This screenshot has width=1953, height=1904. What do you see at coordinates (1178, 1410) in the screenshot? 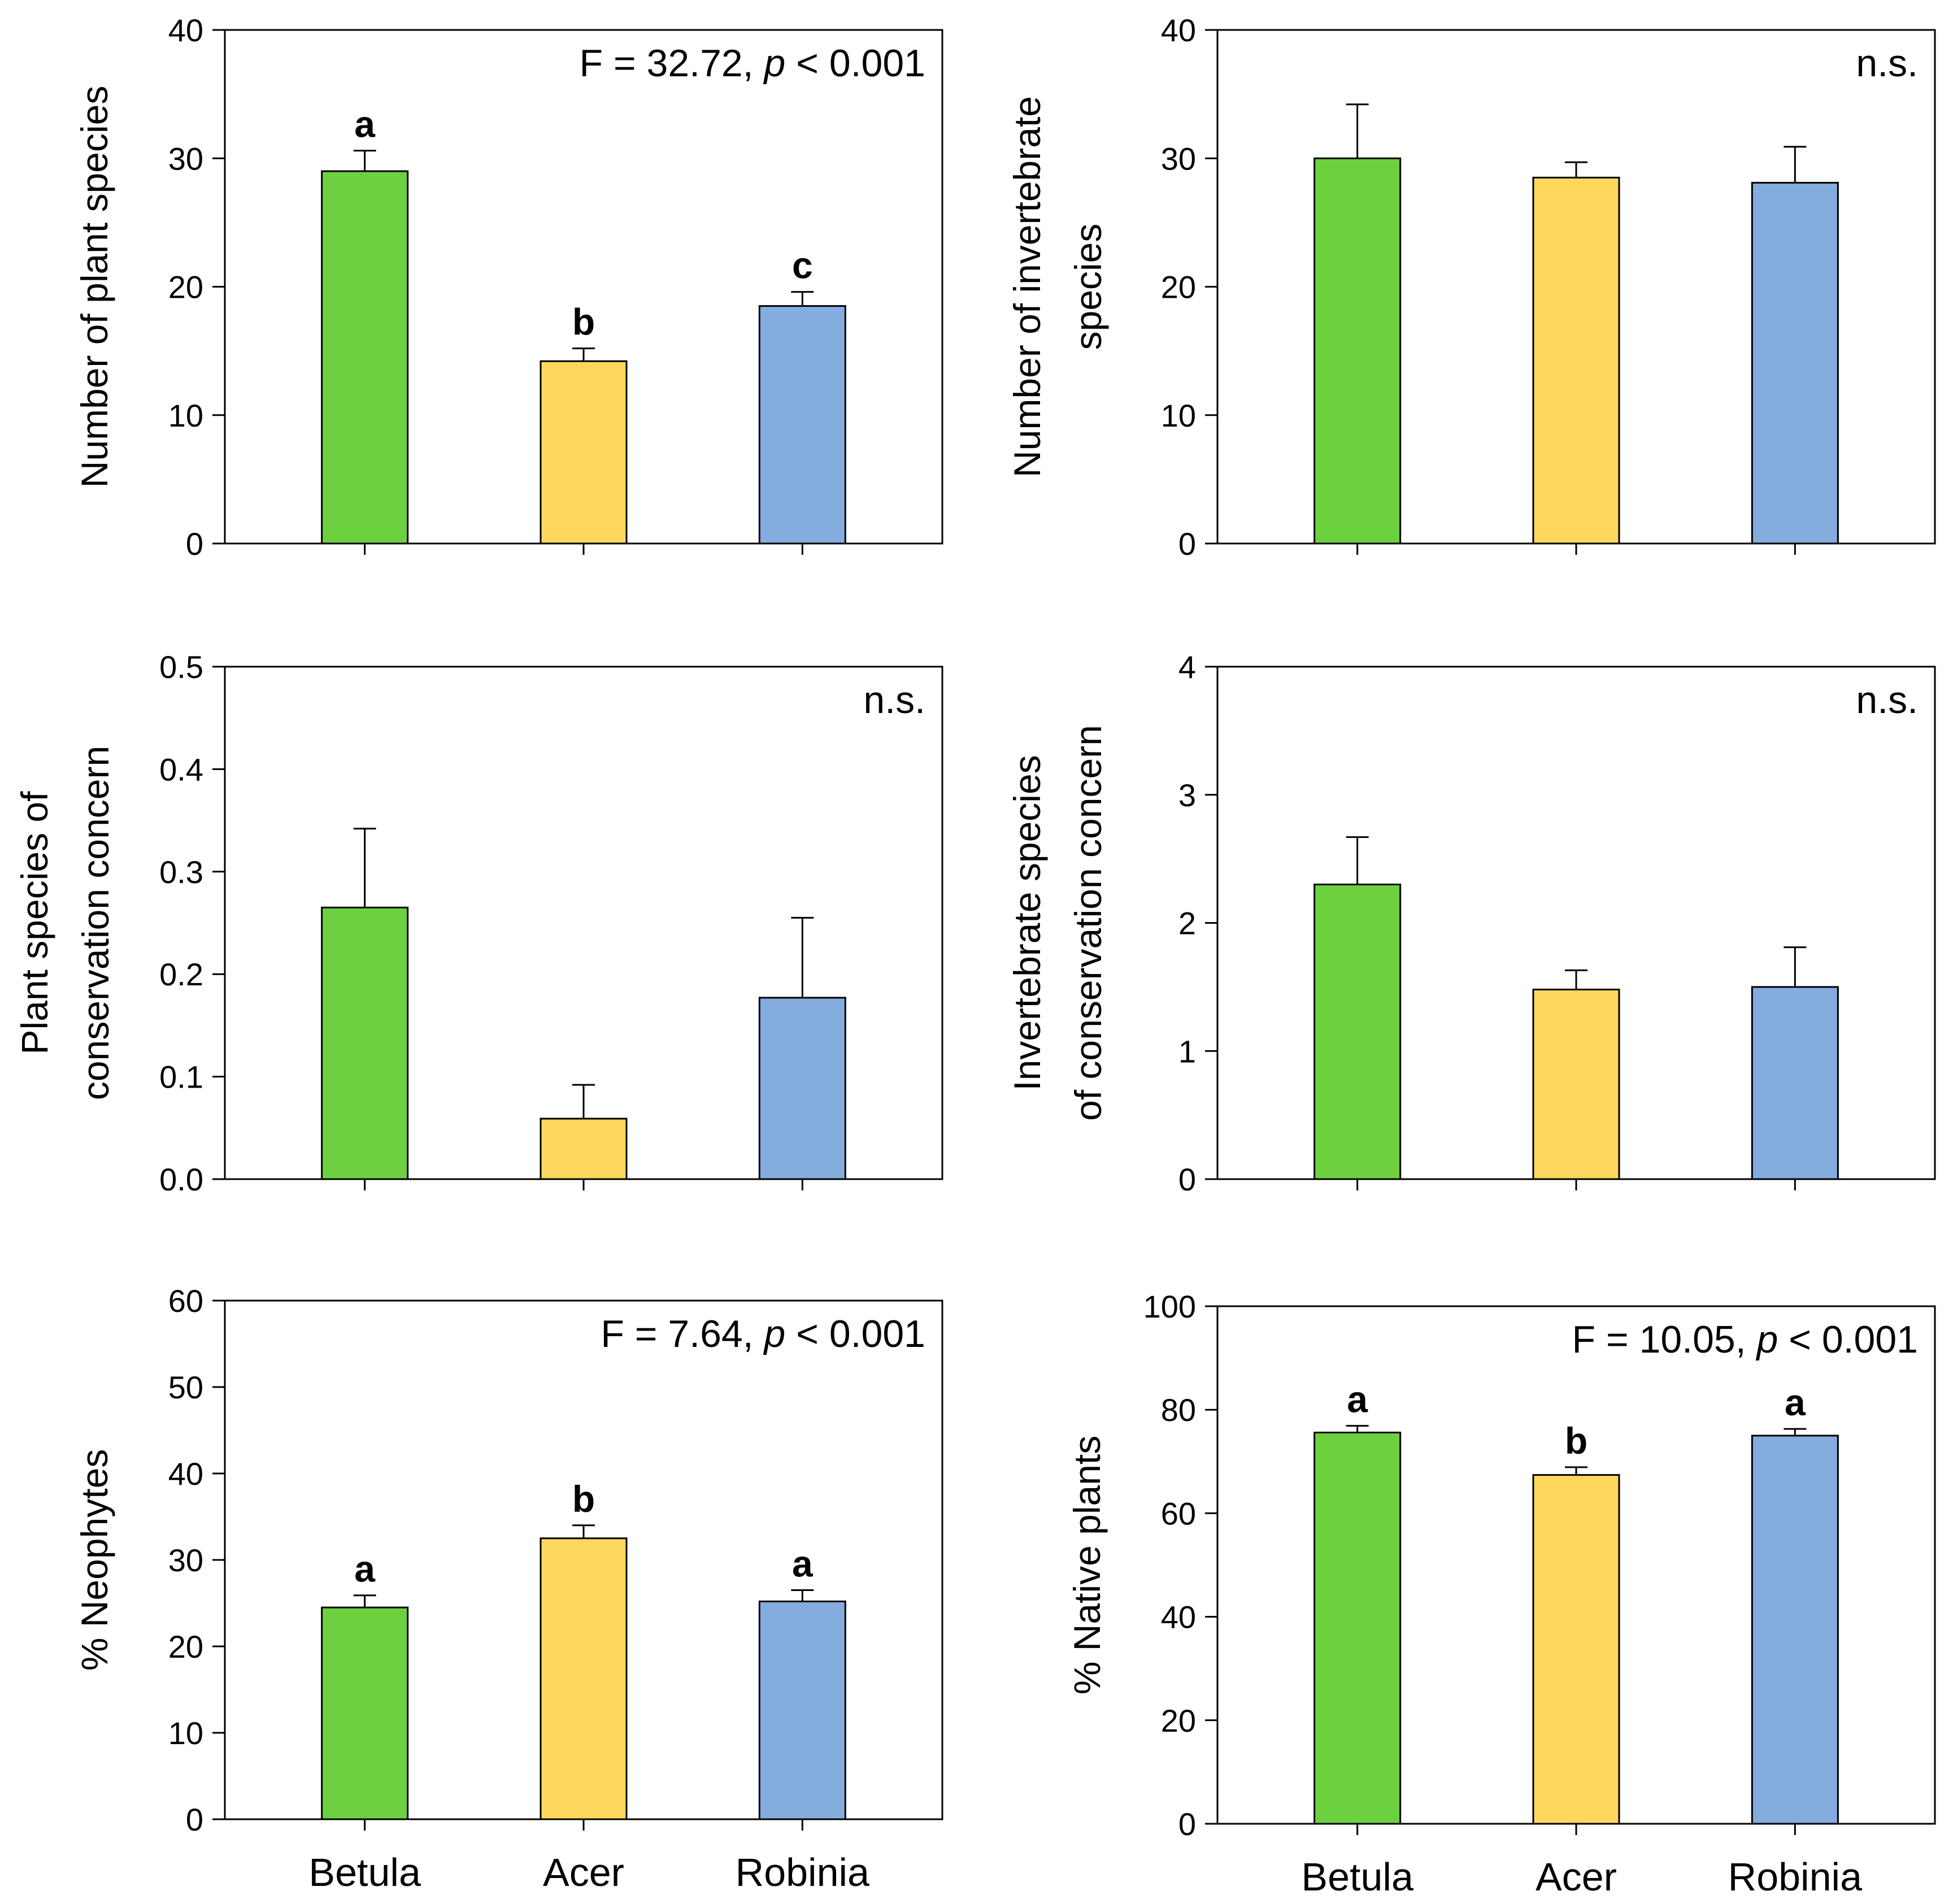
I see `y-tick-label: 80` at bounding box center [1178, 1410].